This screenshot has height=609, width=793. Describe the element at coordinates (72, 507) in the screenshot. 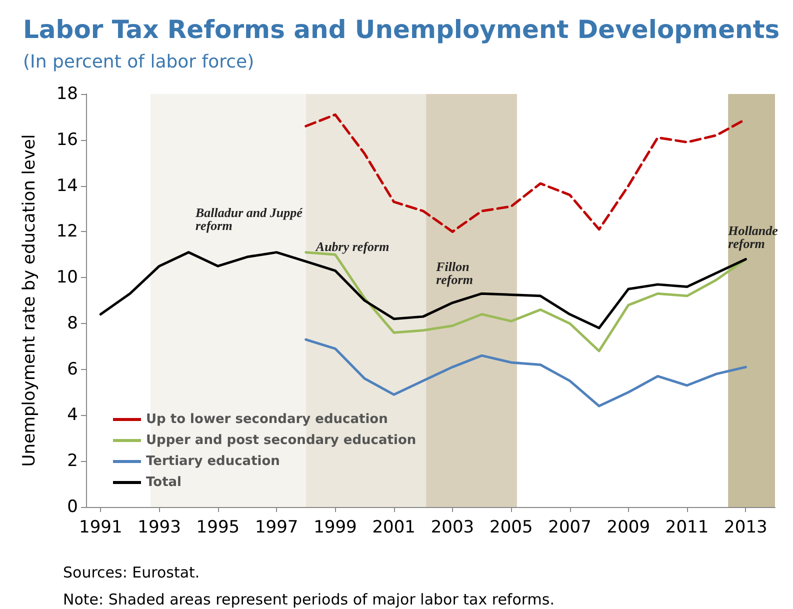

I see `y-tick-label: 0` at that location.